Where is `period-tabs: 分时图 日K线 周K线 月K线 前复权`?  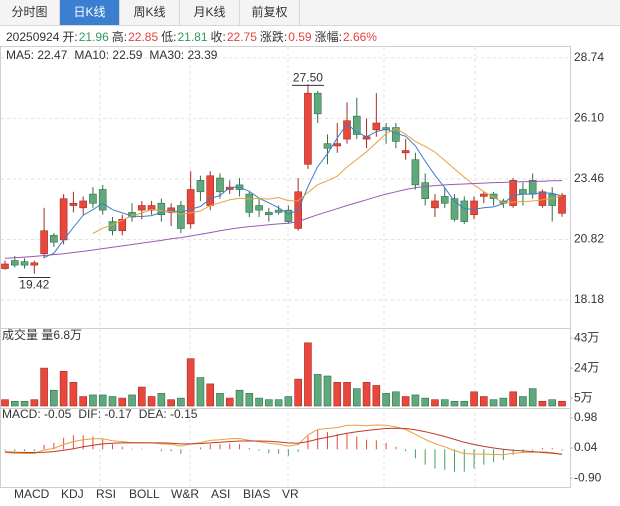 period-tabs: 分时图 日K线 周K线 月K线 前复权 is located at coordinates (310, 13).